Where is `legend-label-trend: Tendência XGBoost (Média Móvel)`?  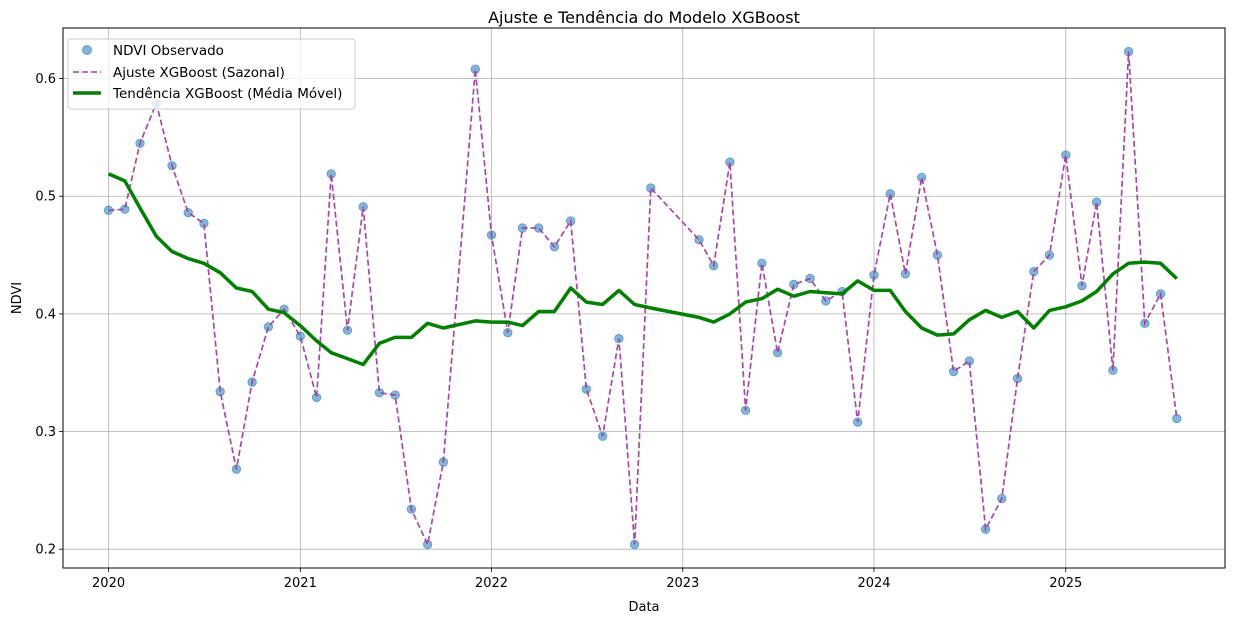
legend-label-trend: Tendência XGBoost (Média Móvel) is located at coordinates (227, 94).